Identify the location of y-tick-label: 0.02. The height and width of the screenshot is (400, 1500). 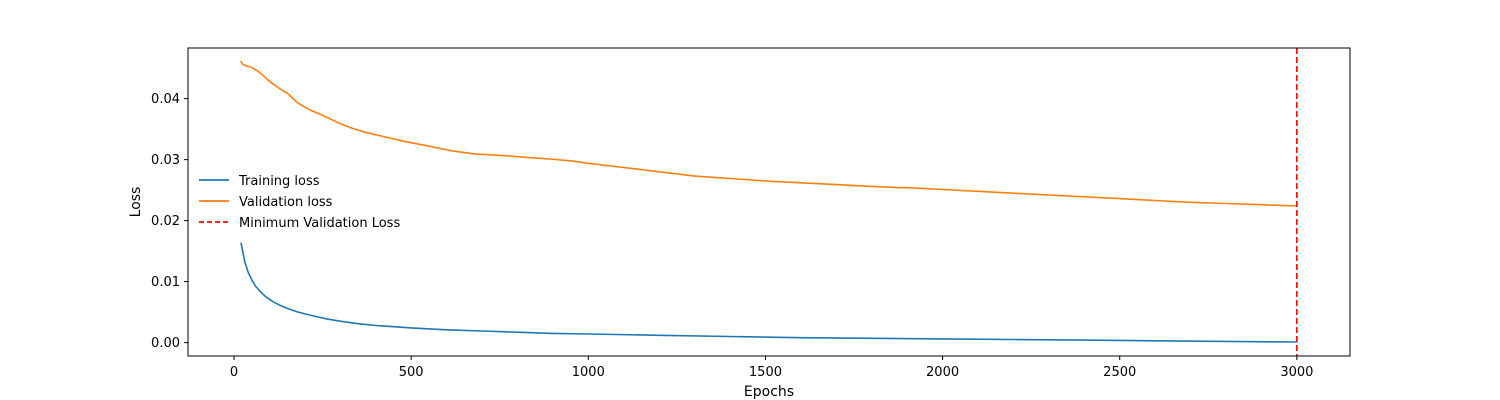
(165, 221).